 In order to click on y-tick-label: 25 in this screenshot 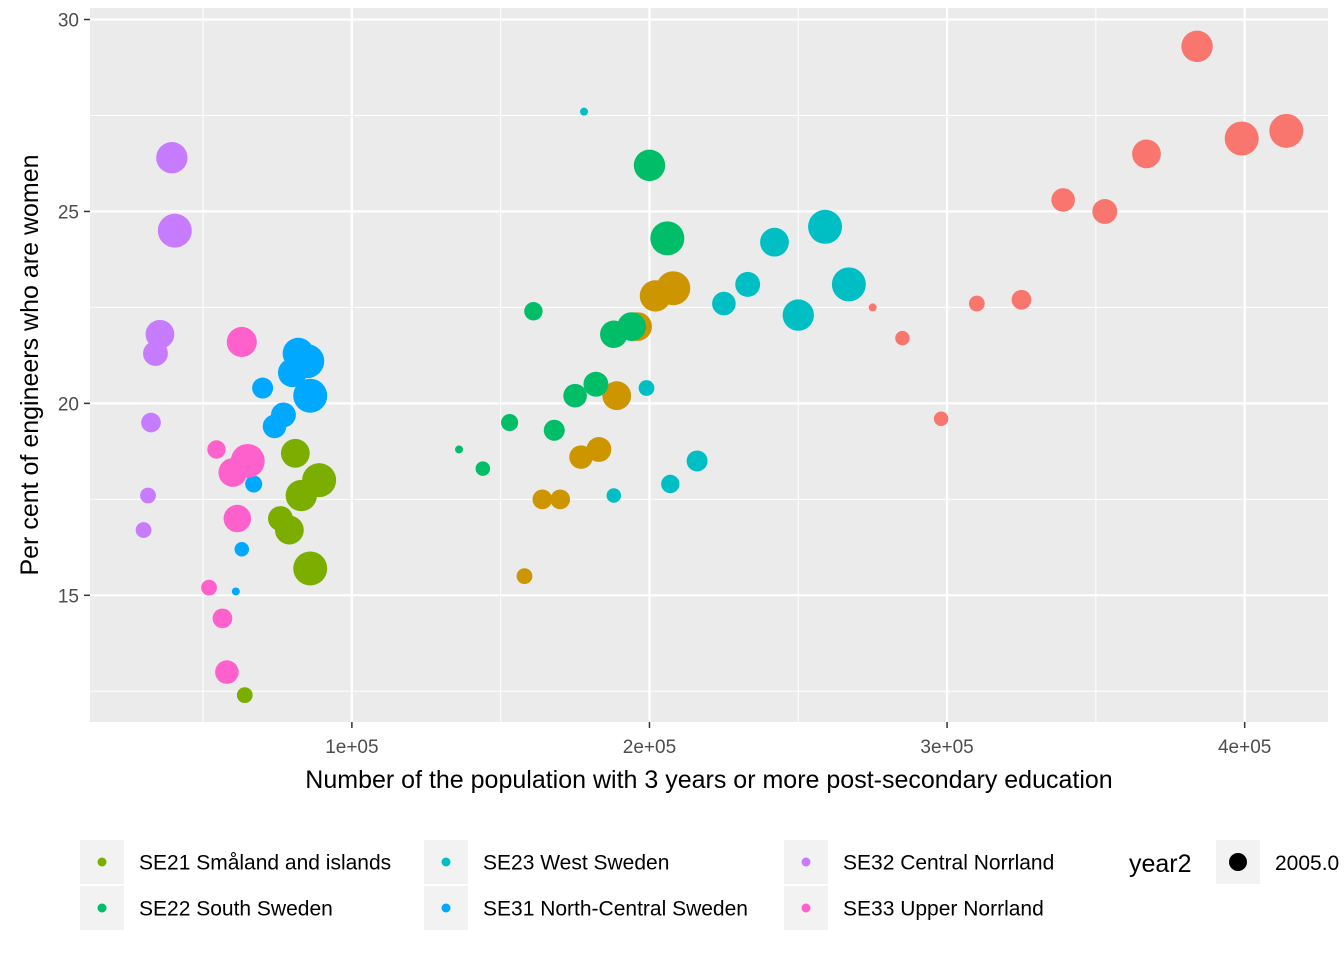, I will do `click(68, 212)`.